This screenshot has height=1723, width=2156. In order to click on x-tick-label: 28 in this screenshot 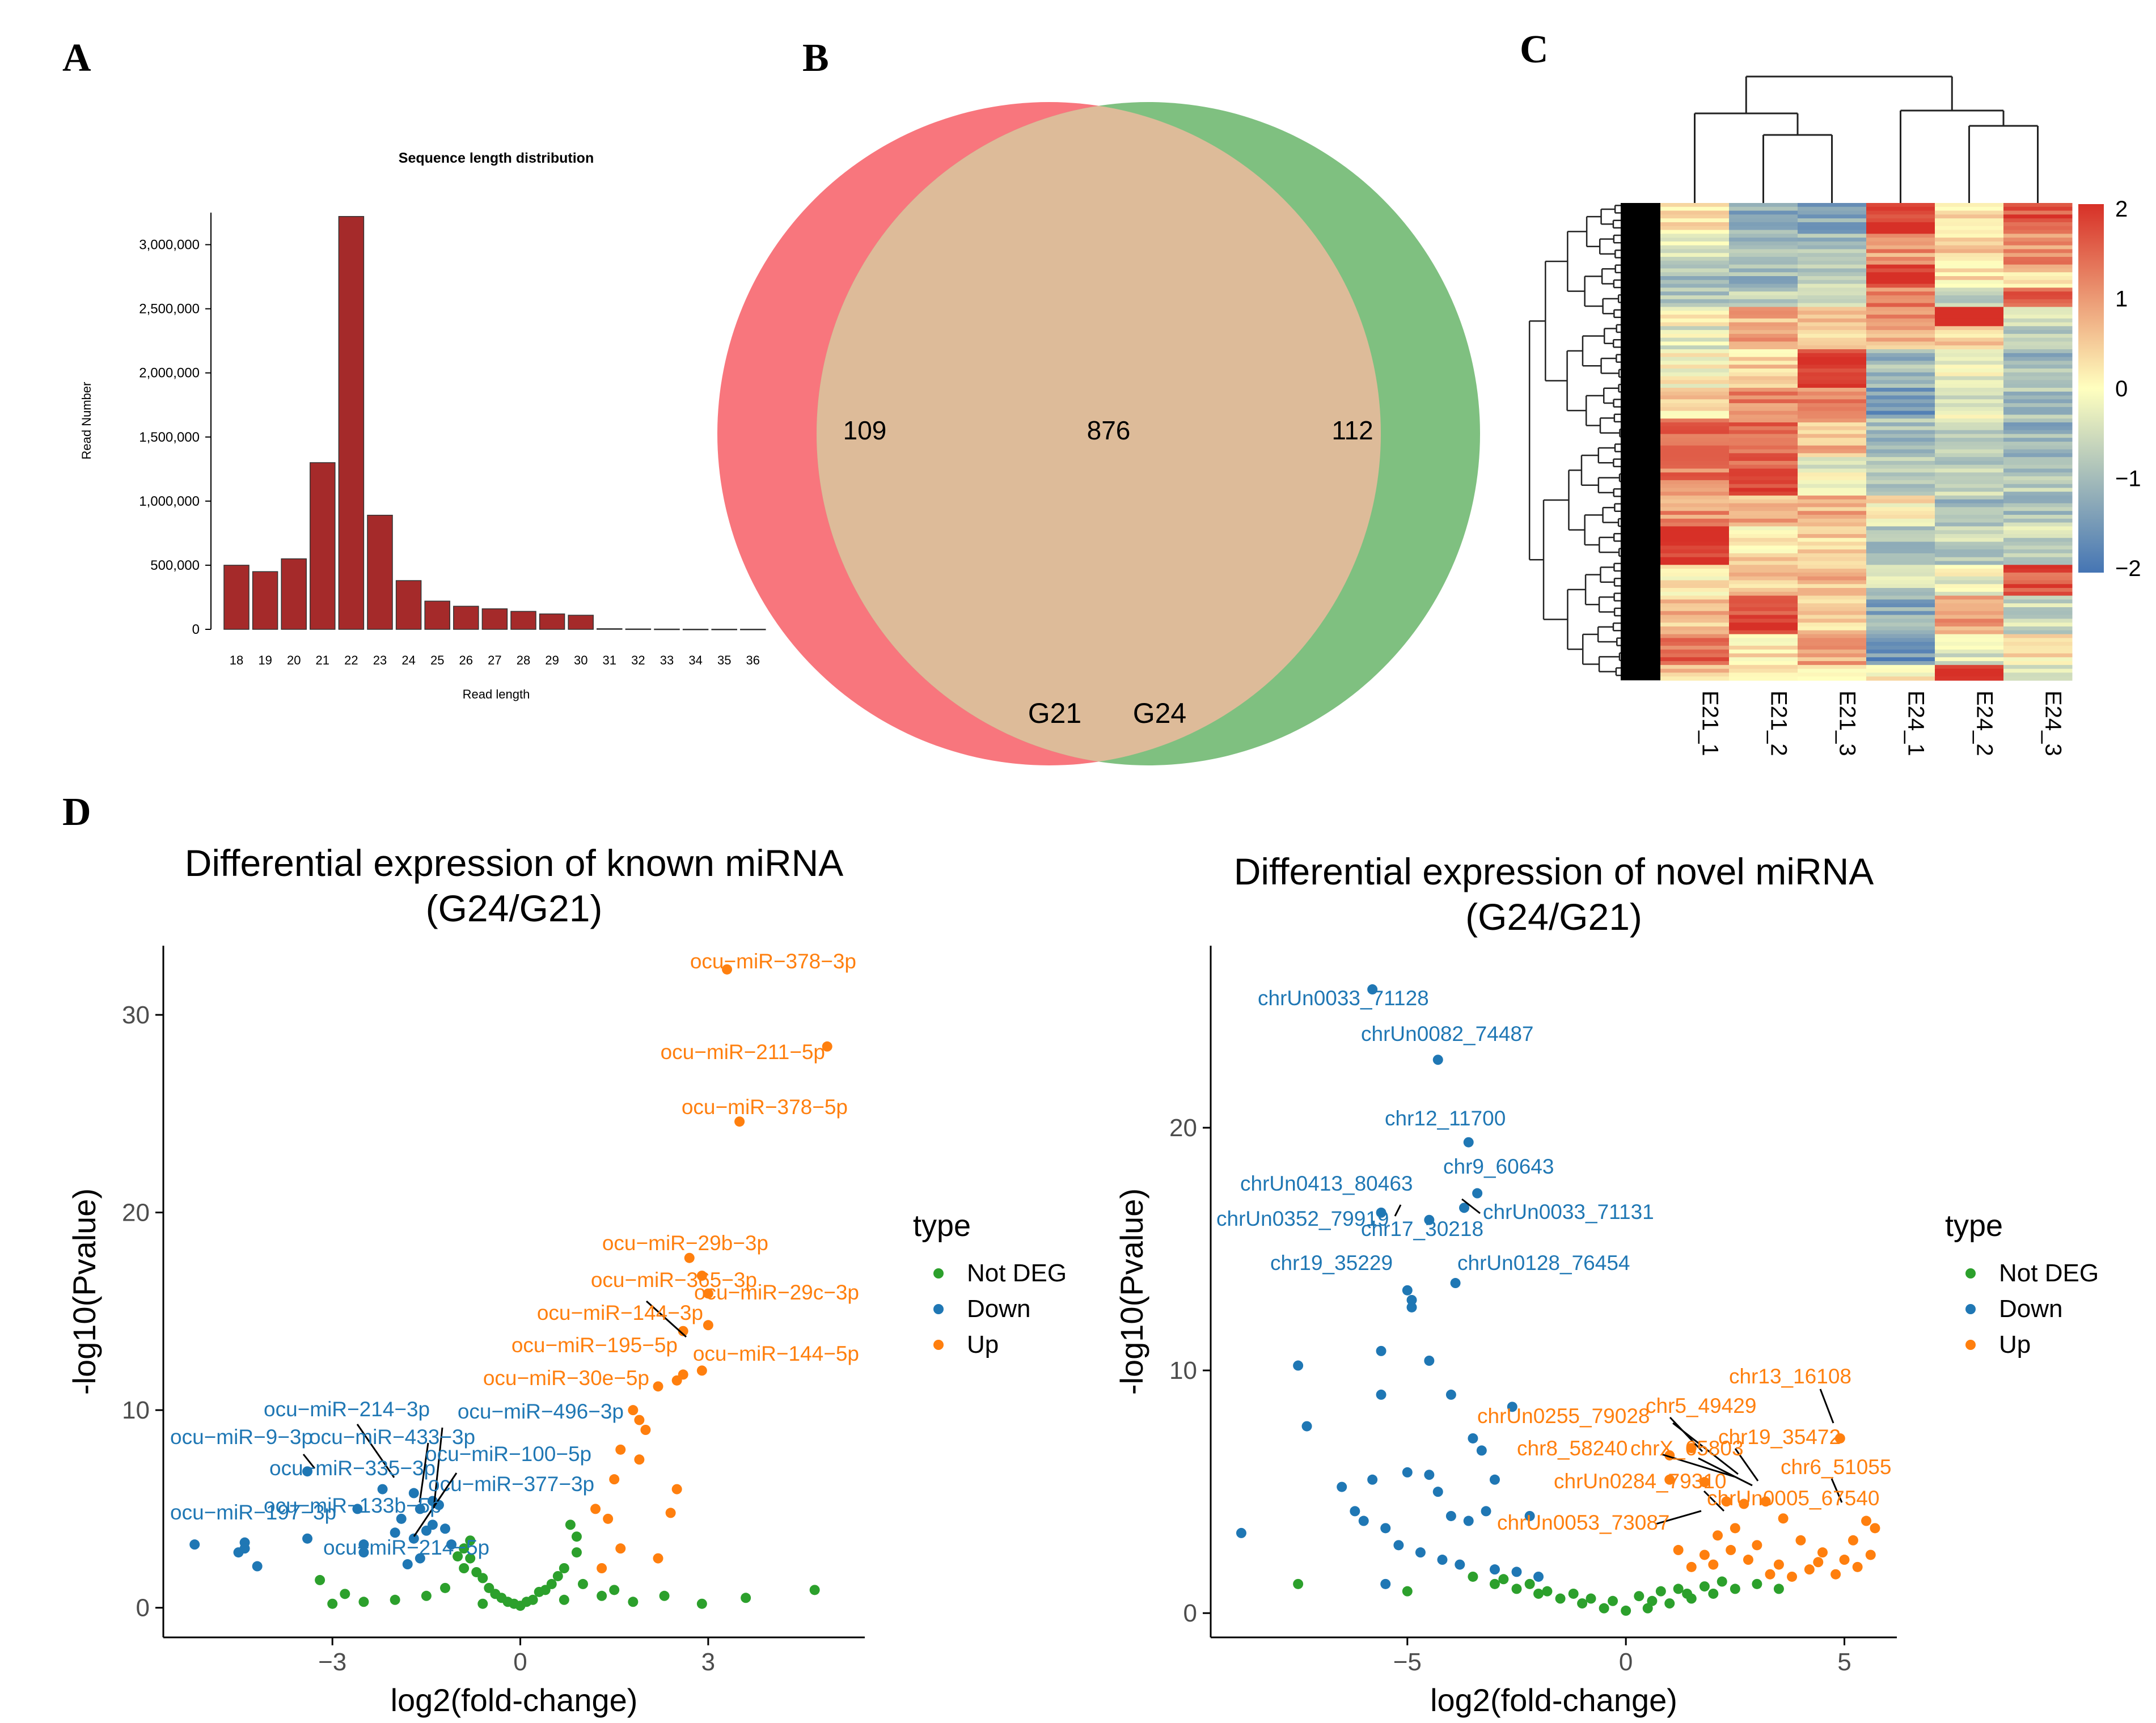, I will do `click(523, 660)`.